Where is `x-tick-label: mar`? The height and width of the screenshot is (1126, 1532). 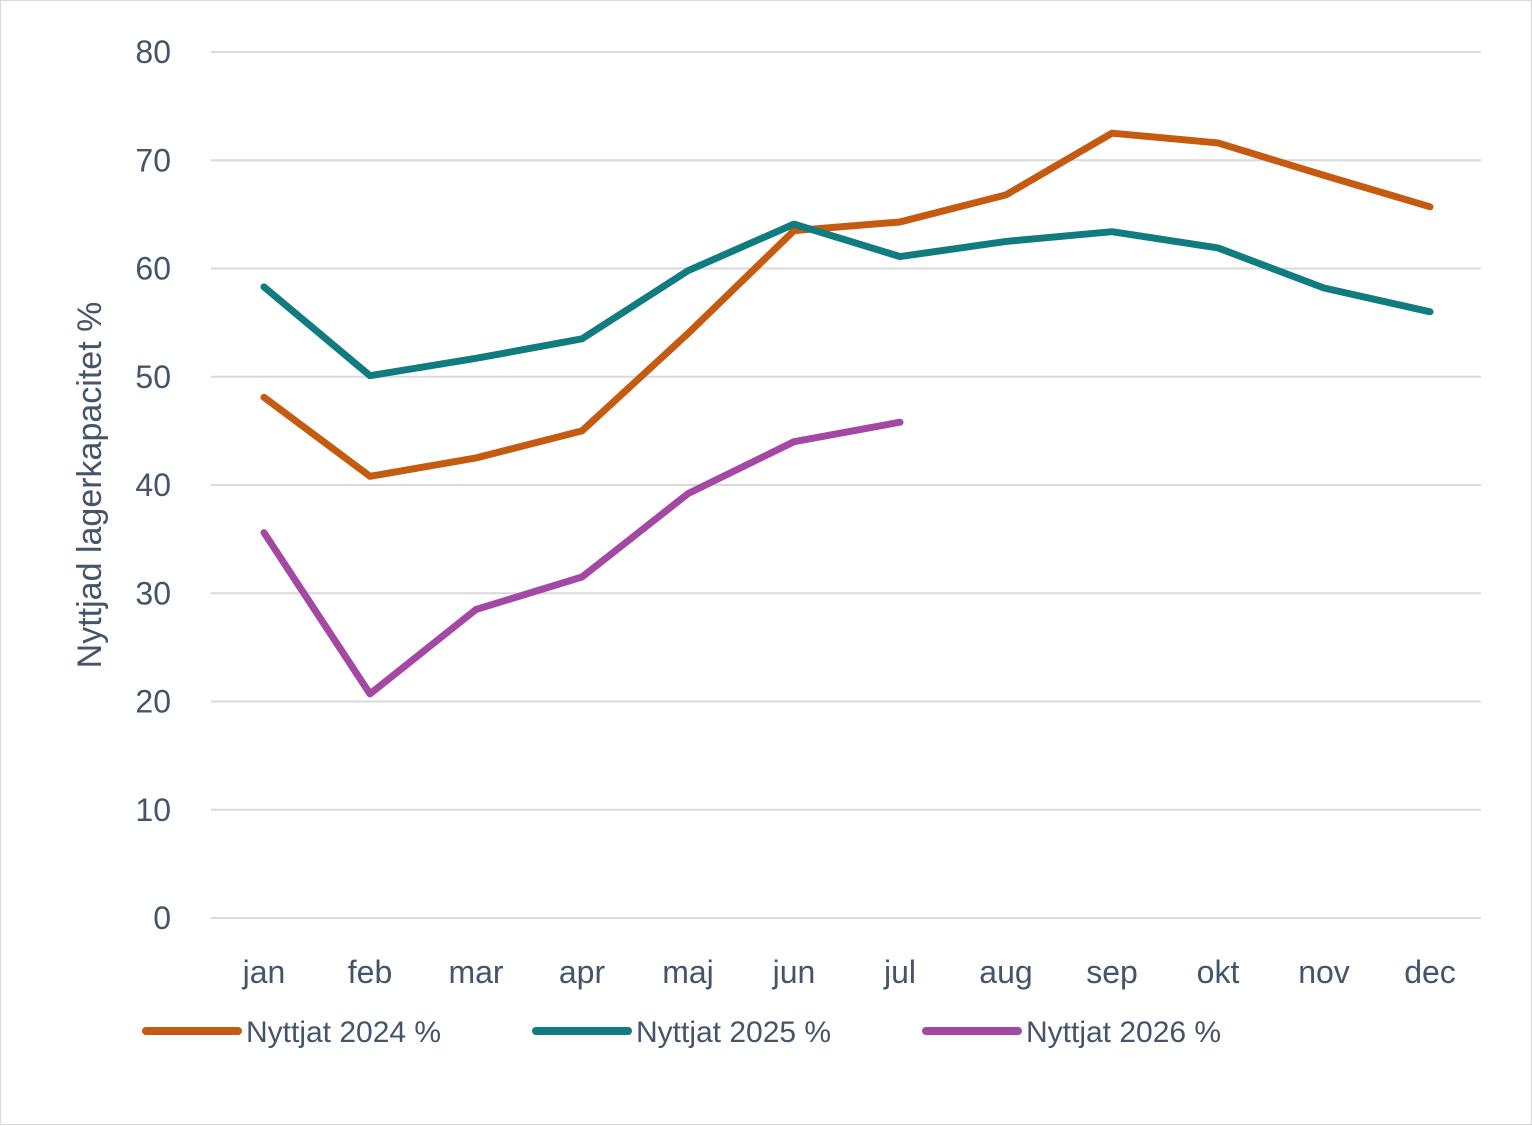
x-tick-label: mar is located at coordinates (475, 972).